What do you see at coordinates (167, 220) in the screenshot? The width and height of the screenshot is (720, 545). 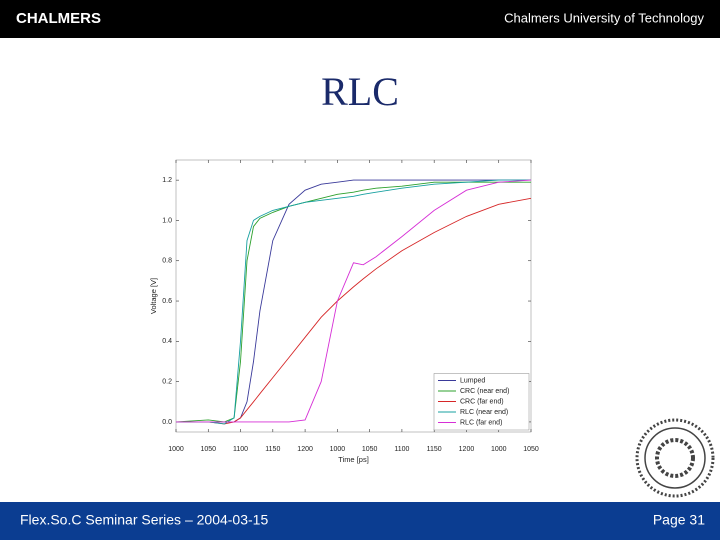 I see `y-tick-label: 1.0` at bounding box center [167, 220].